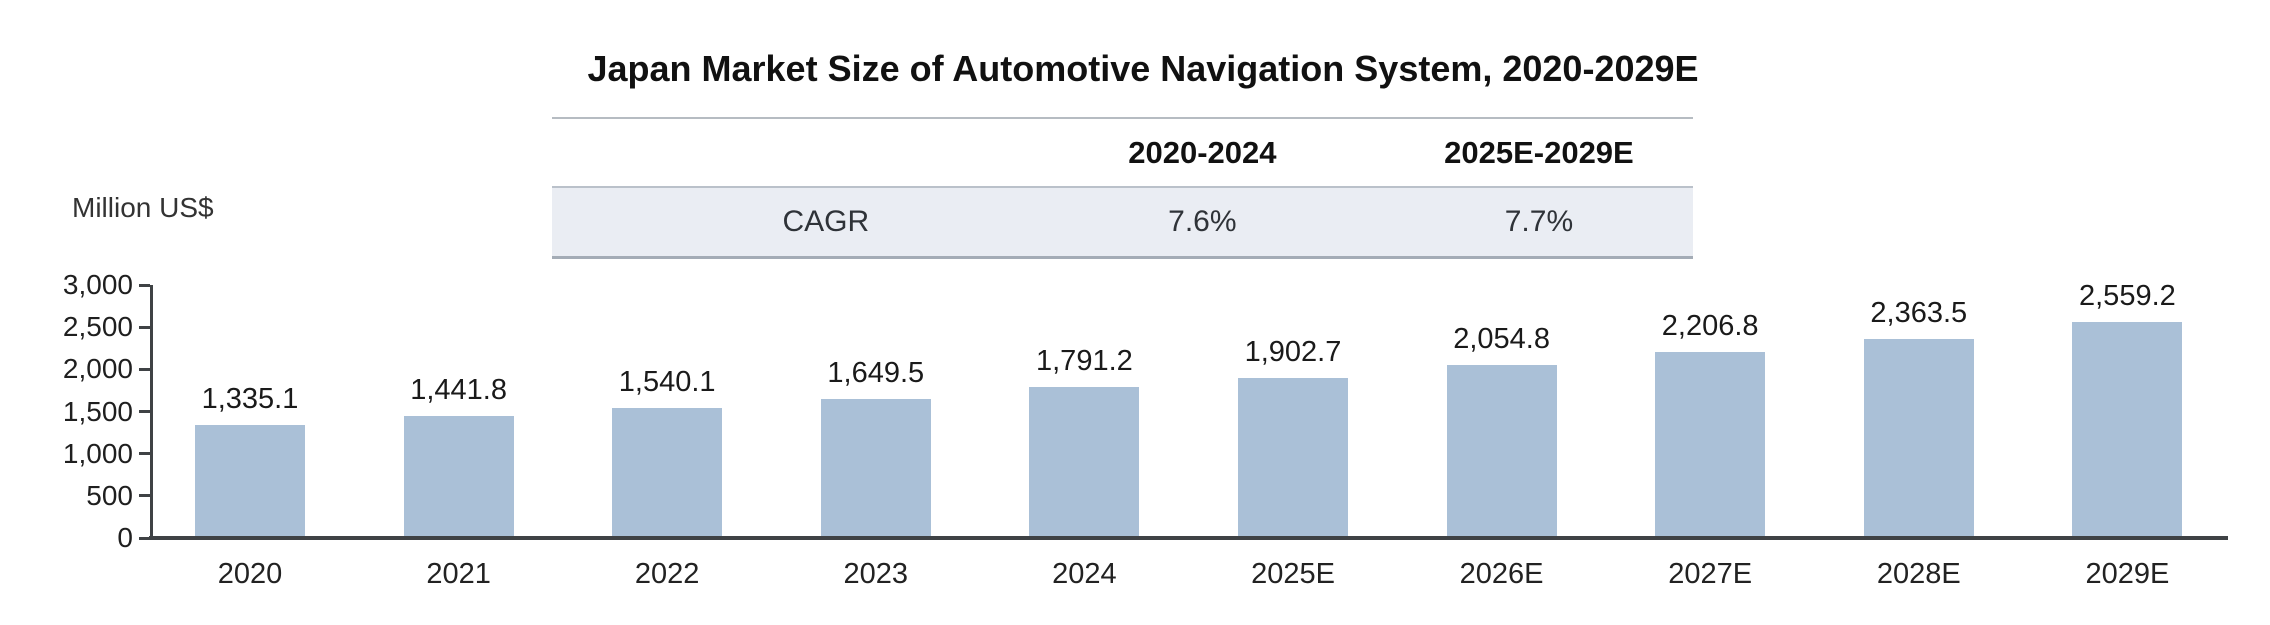 The height and width of the screenshot is (625, 2270). What do you see at coordinates (1122, 222) in the screenshot?
I see `cagr-table-value-row: CAGR 7.6% 7.7%` at bounding box center [1122, 222].